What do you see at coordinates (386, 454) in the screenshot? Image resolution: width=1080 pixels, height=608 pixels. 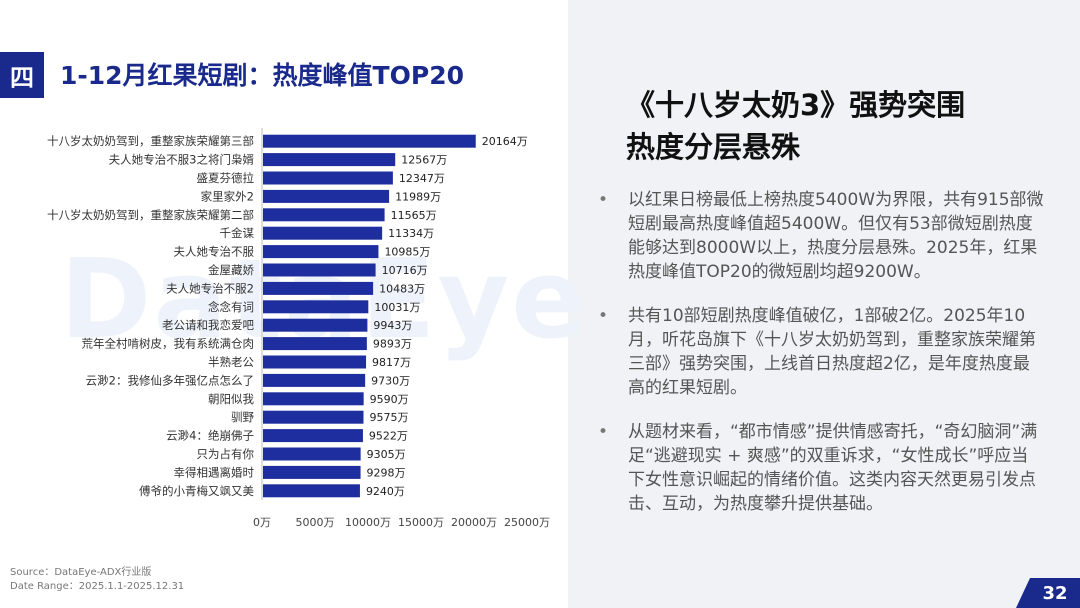 I see `value-label: 9305万` at bounding box center [386, 454].